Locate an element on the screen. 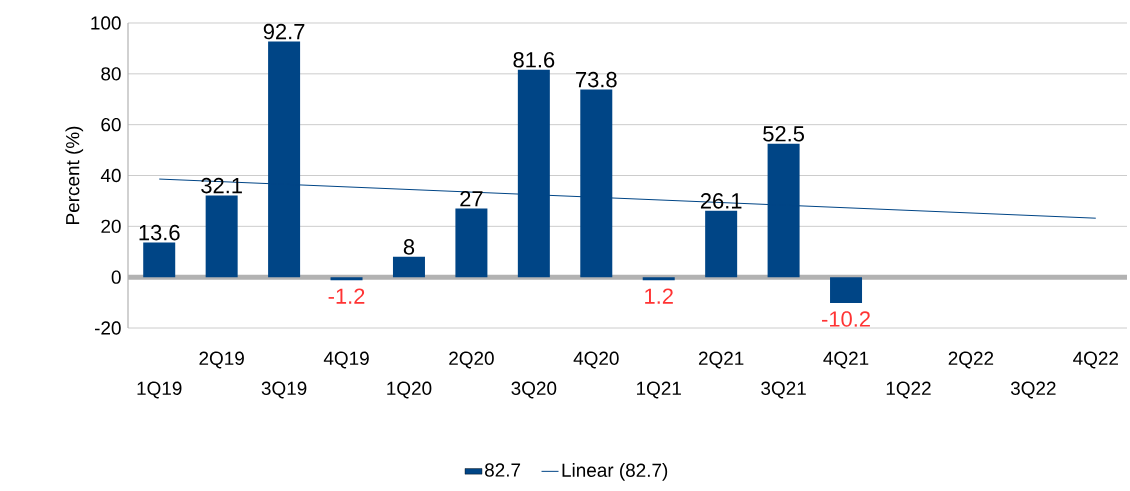 The width and height of the screenshot is (1130, 491). x-tick-label: 4Q22 is located at coordinates (1095, 360).